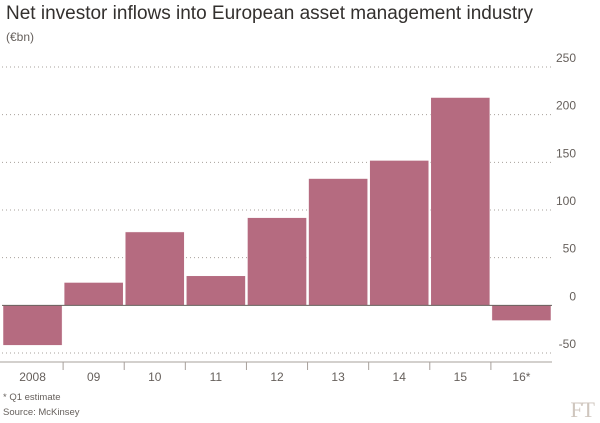 Image resolution: width=600 pixels, height=423 pixels. What do you see at coordinates (338, 377) in the screenshot?
I see `x-tick-label: 13` at bounding box center [338, 377].